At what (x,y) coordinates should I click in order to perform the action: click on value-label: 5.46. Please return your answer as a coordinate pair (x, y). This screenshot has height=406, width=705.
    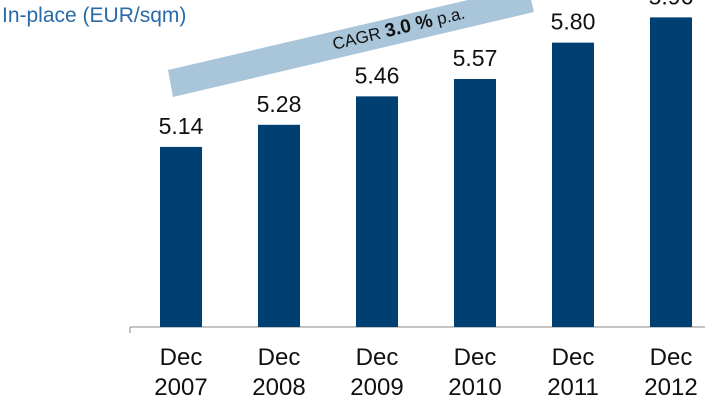
    Looking at the image, I should click on (377, 75).